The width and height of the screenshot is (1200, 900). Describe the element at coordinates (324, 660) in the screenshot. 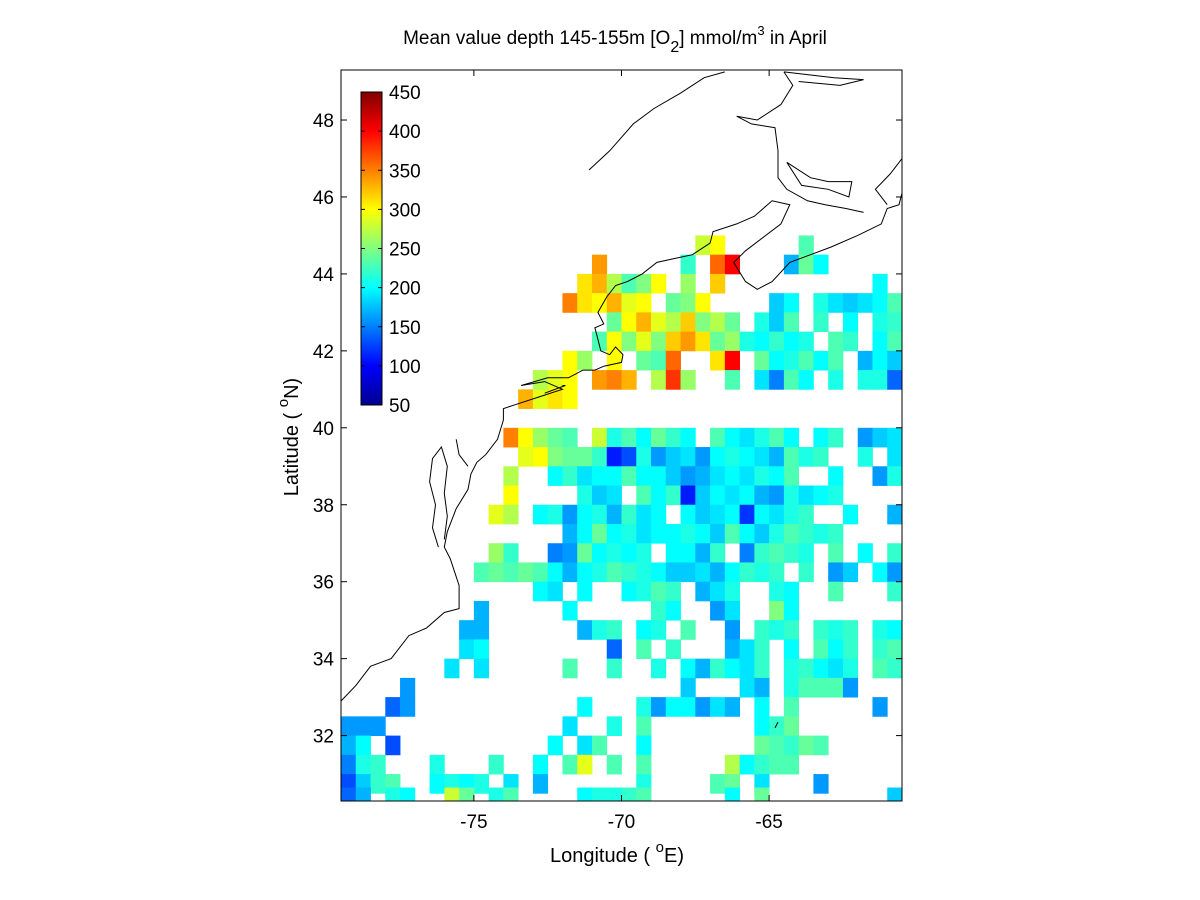

I see `y-tick-label: 34` at that location.